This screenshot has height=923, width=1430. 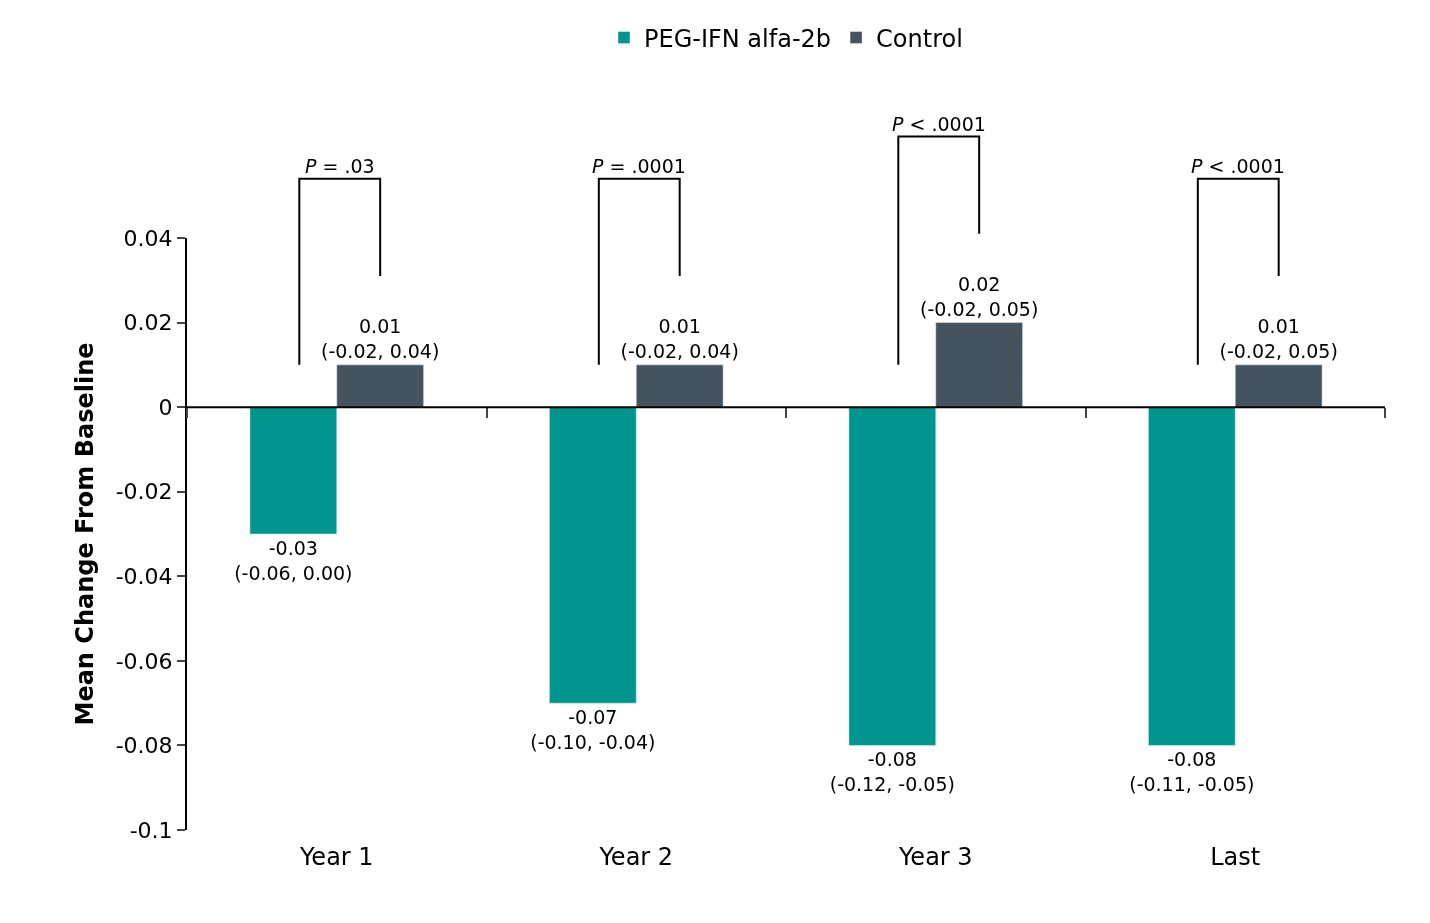 I want to click on y-tick-label: -0.08, so click(x=144, y=746).